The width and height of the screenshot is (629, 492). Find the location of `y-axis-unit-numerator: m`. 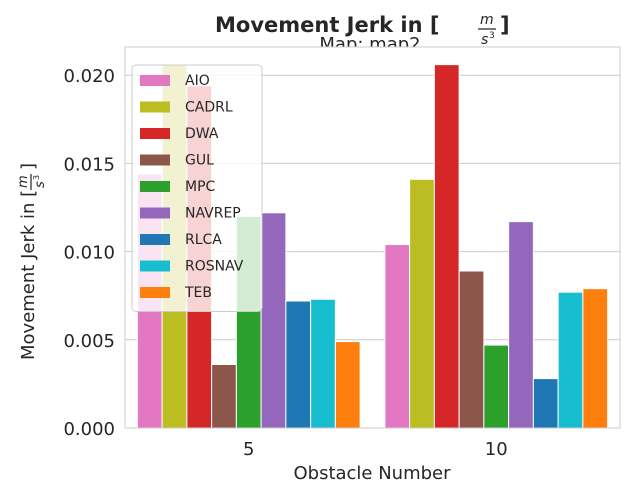

y-axis-unit-numerator: m is located at coordinates (23, 181).